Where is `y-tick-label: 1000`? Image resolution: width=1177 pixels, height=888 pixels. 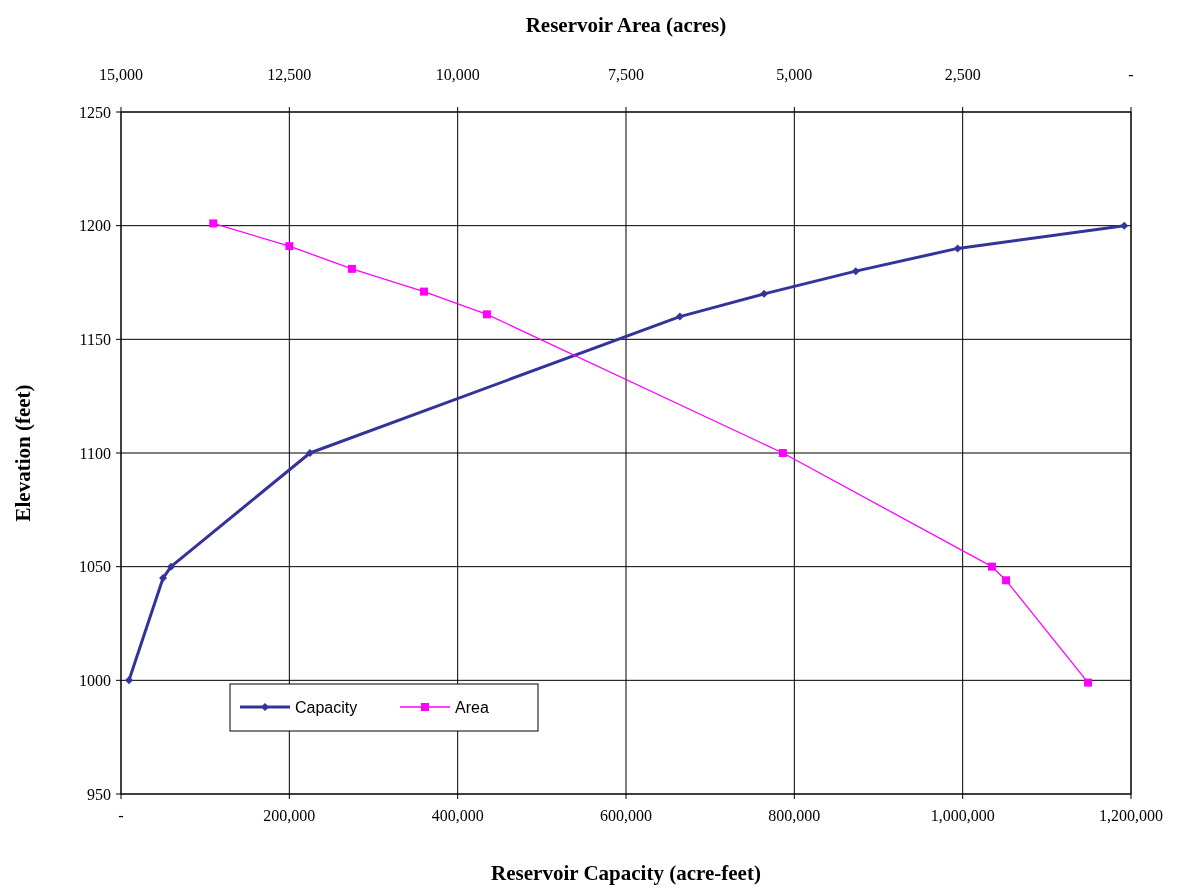 y-tick-label: 1000 is located at coordinates (95, 680).